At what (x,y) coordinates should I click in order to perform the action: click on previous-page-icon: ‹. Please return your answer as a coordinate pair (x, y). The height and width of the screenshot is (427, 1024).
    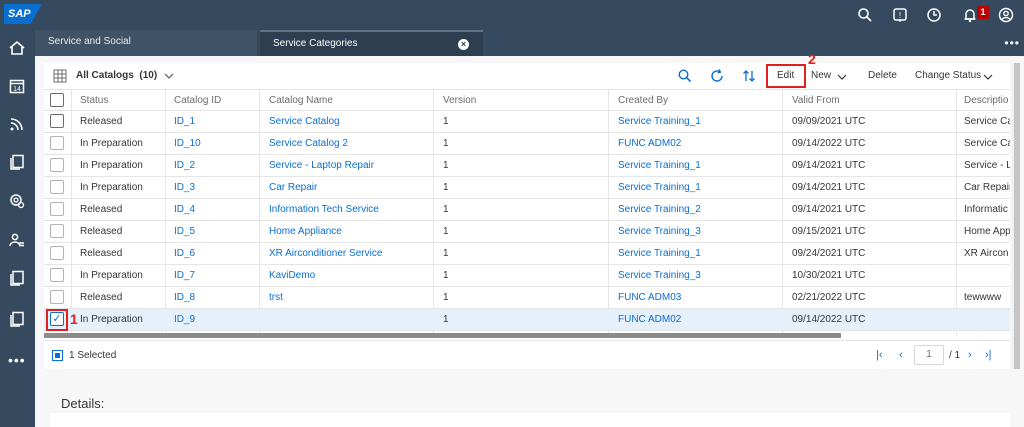
    Looking at the image, I should click on (901, 355).